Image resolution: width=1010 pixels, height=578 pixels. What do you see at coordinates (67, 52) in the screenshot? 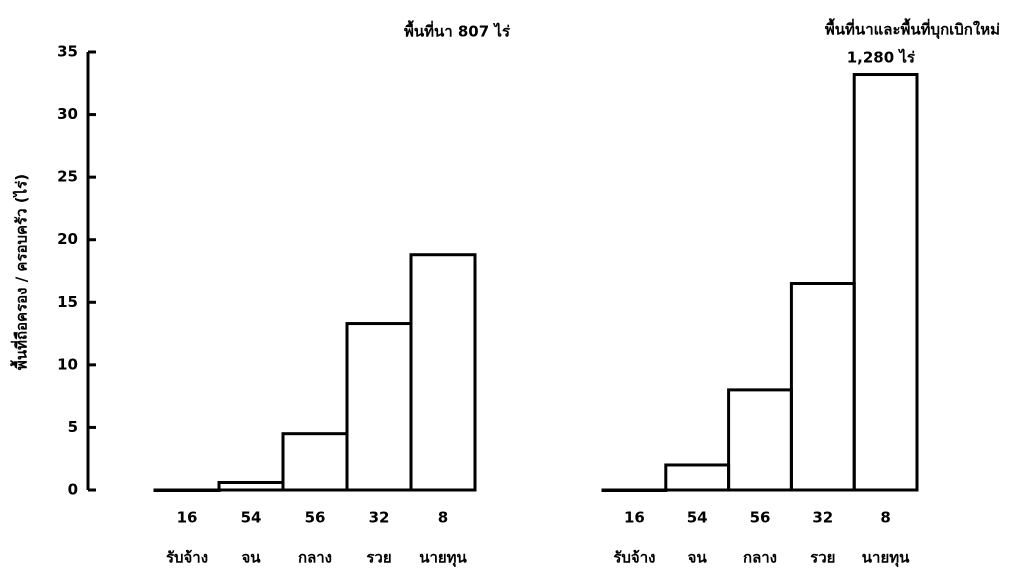
I see `y-tick-label: 35` at bounding box center [67, 52].